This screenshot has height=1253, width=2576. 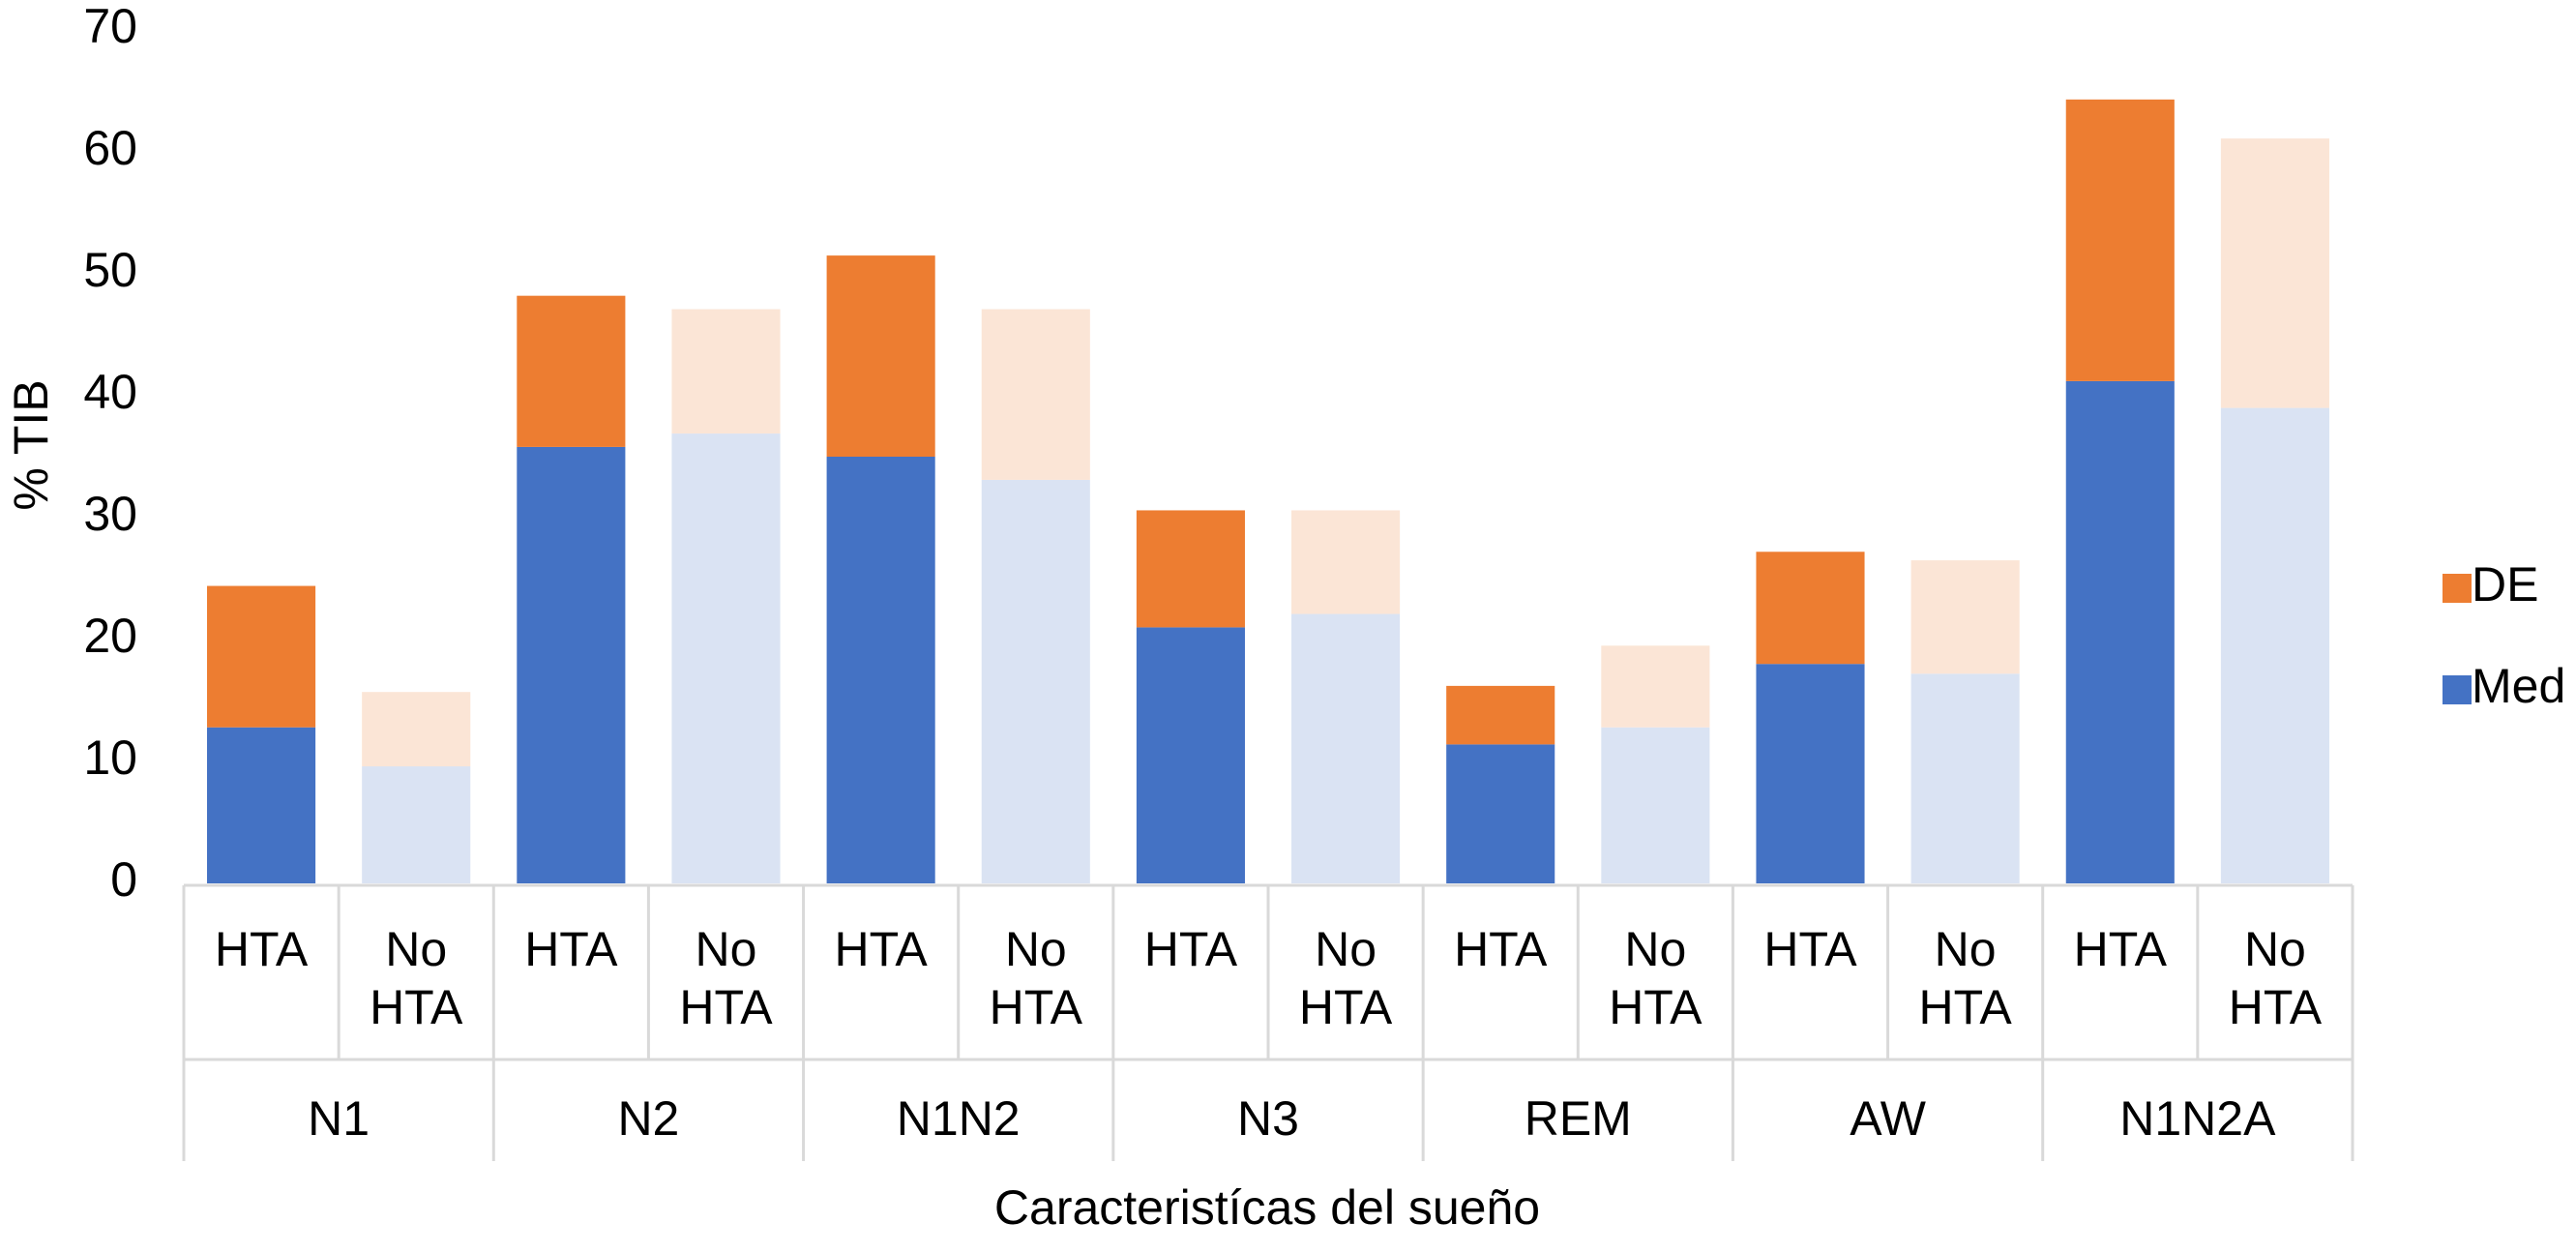 I want to click on x-axis-title: Caracteristícas del sueño, so click(x=1267, y=1208).